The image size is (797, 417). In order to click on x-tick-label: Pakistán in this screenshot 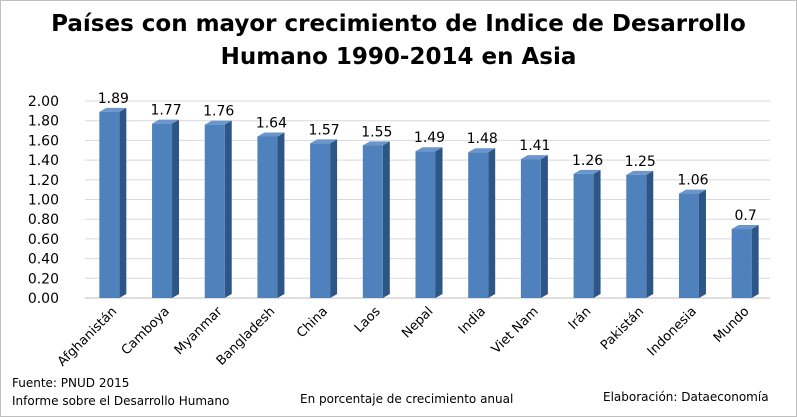, I will do `click(622, 328)`.